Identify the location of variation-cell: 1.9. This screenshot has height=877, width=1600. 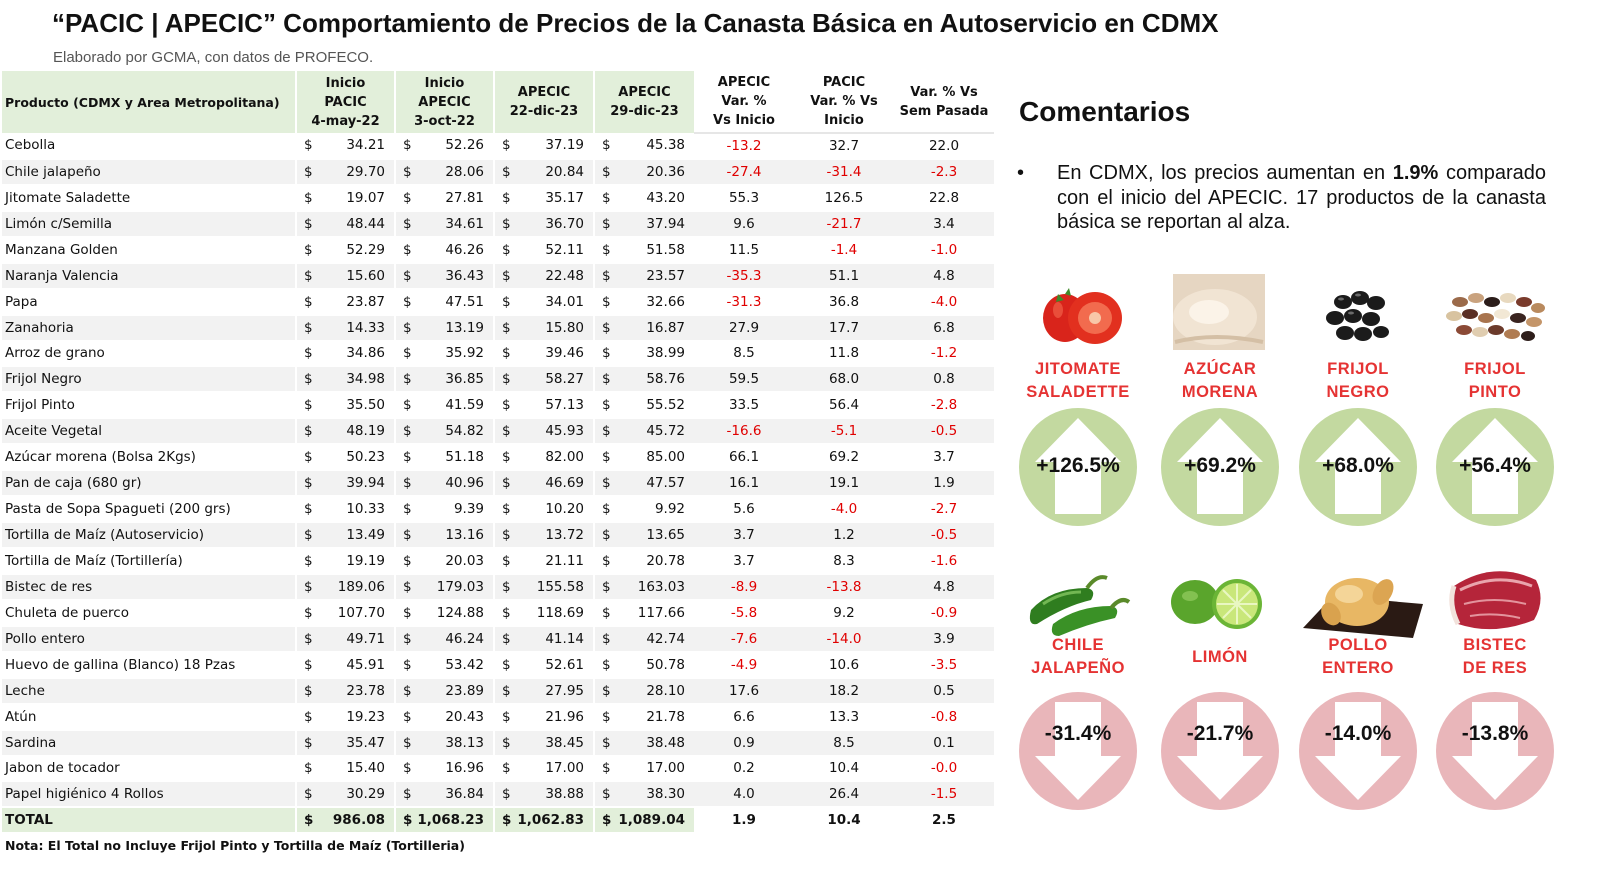
(744, 821).